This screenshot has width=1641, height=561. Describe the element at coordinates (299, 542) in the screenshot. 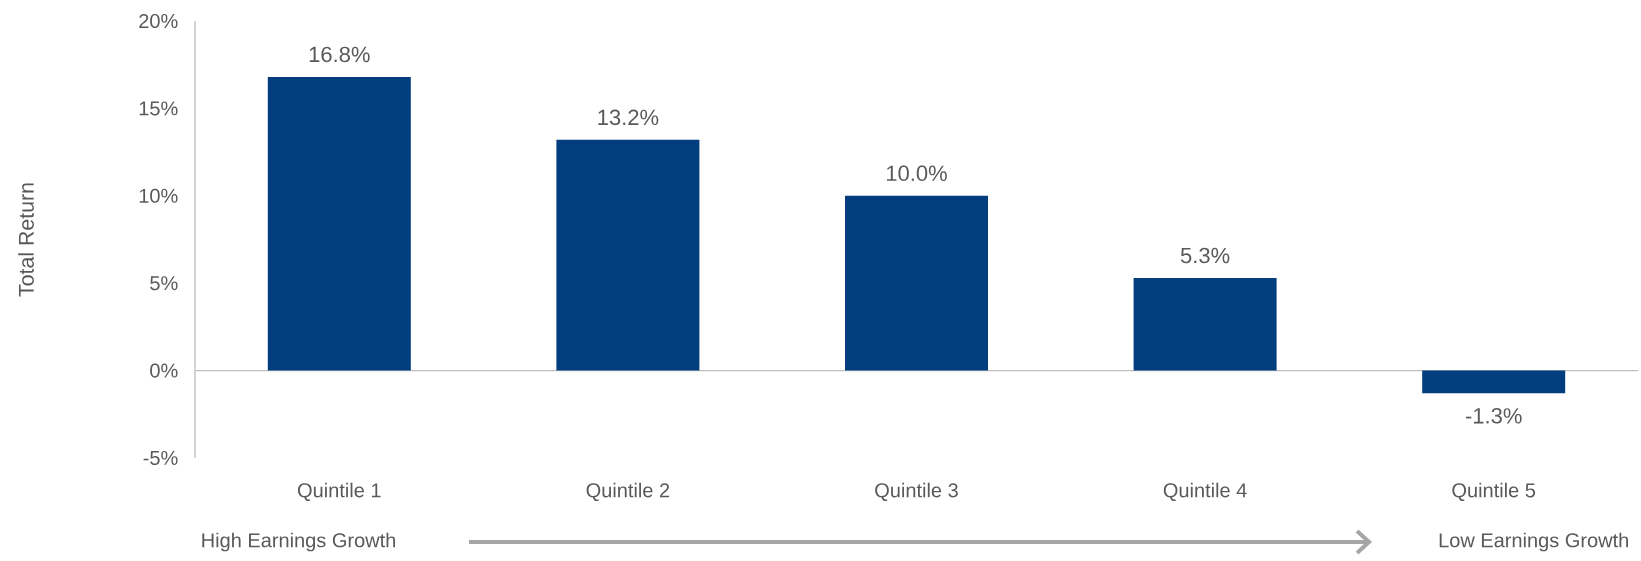

I see `text: High Earnings Growth` at that location.